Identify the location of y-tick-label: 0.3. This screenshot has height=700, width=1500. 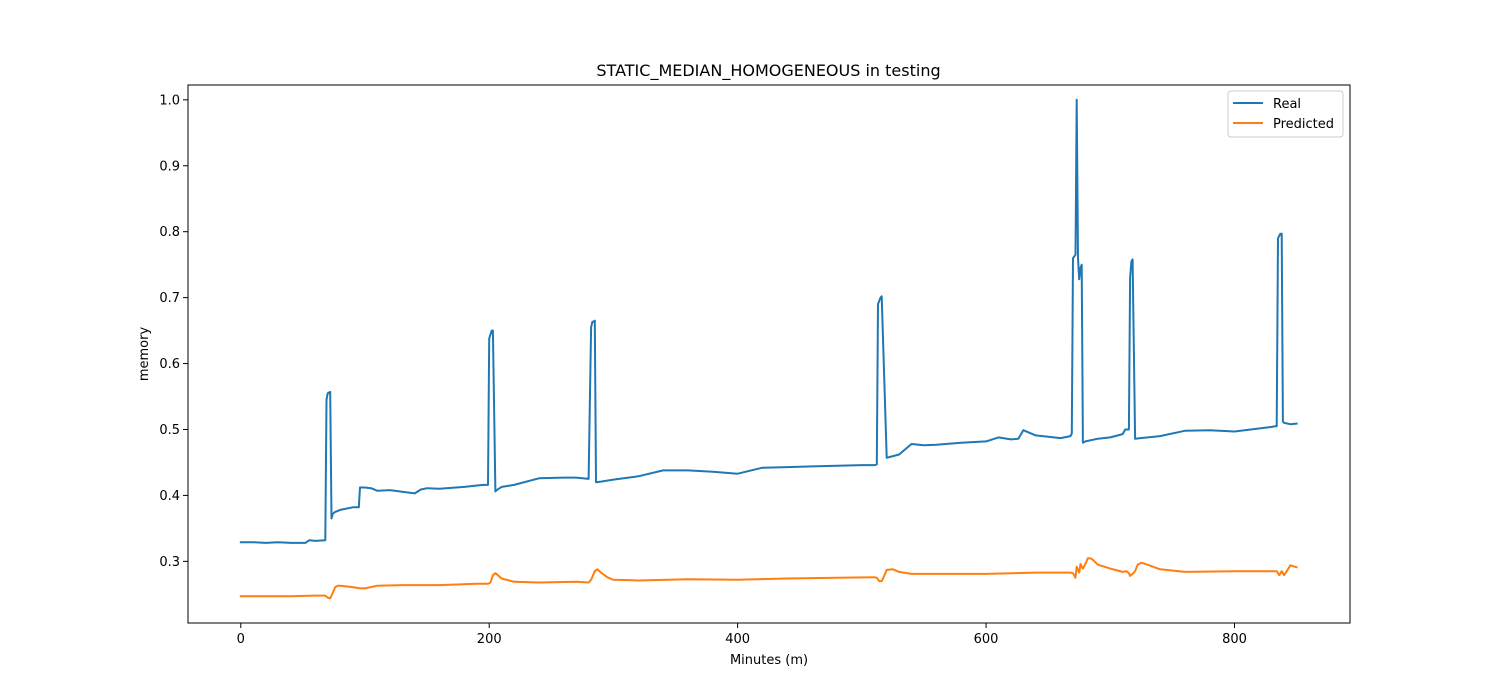
(169, 562).